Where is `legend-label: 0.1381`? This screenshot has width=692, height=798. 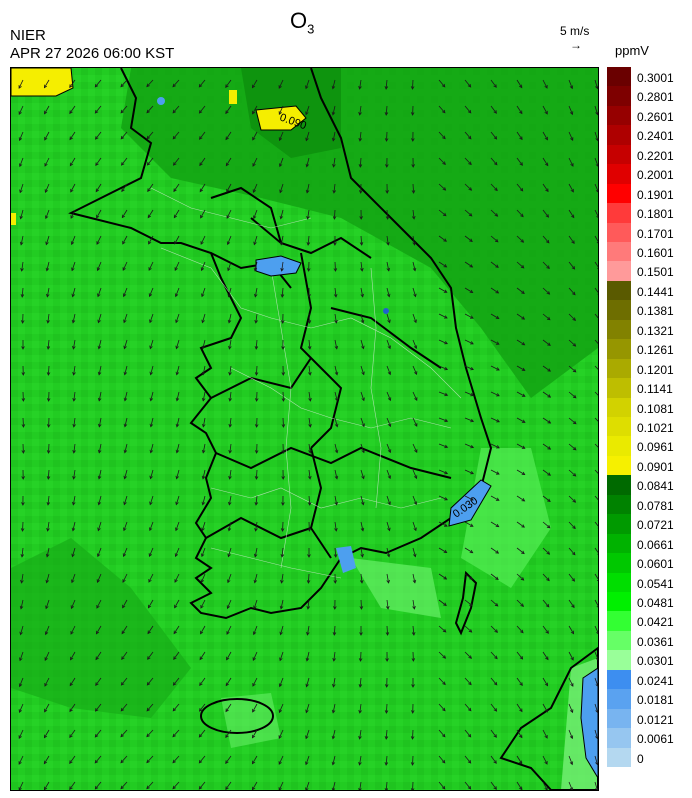
legend-label: 0.1381 is located at coordinates (655, 311).